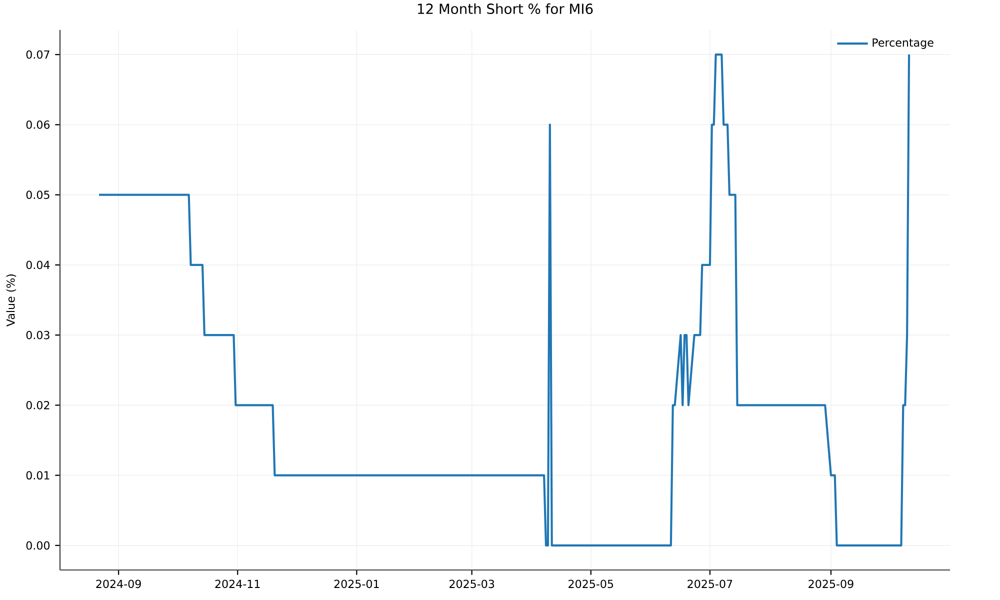 The image size is (1000, 600). Describe the element at coordinates (237, 584) in the screenshot. I see `x-tick-label: 2024-11` at that location.